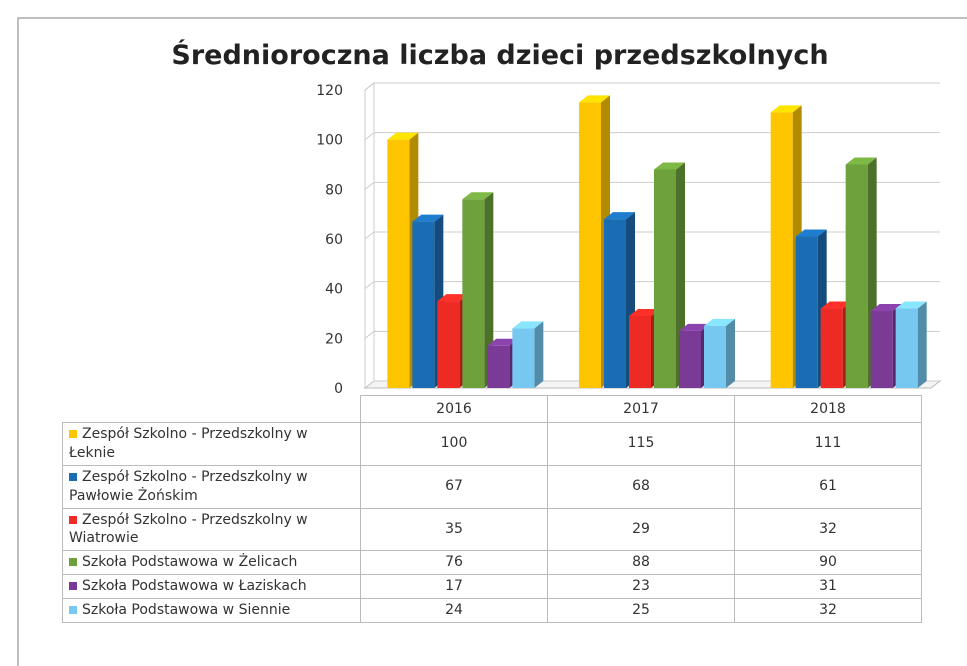  What do you see at coordinates (641, 529) in the screenshot?
I see `table-value: 29` at bounding box center [641, 529].